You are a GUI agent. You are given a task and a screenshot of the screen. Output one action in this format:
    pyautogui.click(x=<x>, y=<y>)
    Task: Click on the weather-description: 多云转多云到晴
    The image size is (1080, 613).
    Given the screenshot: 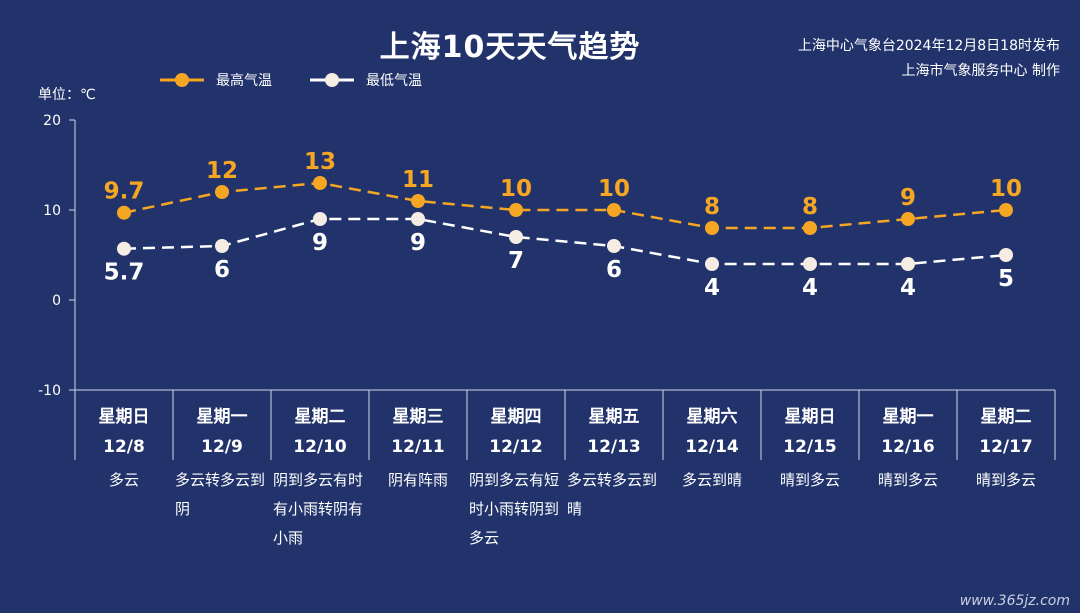 What is the action you would take?
    pyautogui.click(x=612, y=494)
    